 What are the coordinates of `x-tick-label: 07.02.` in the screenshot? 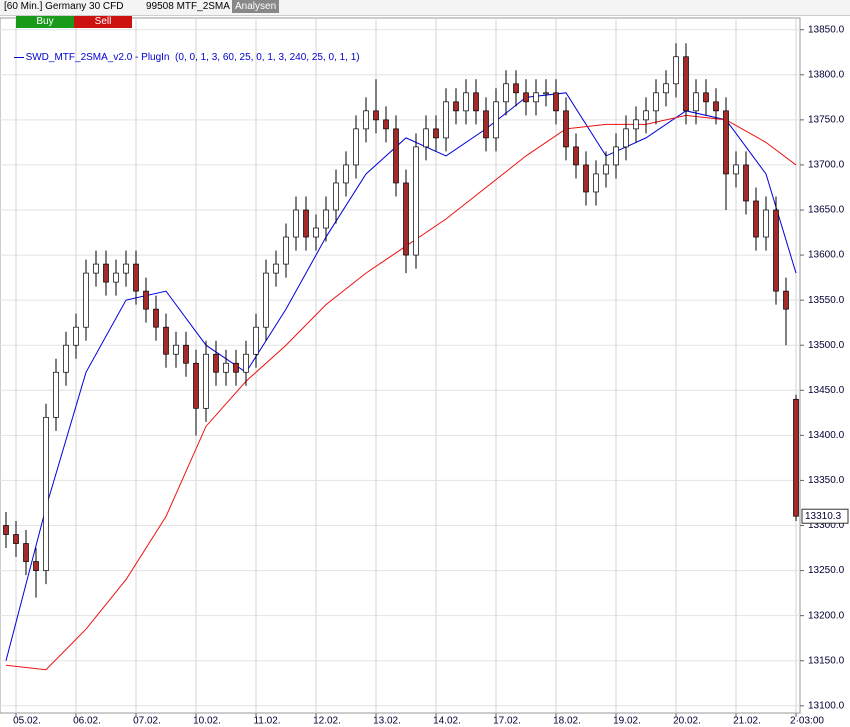 It's located at (147, 721).